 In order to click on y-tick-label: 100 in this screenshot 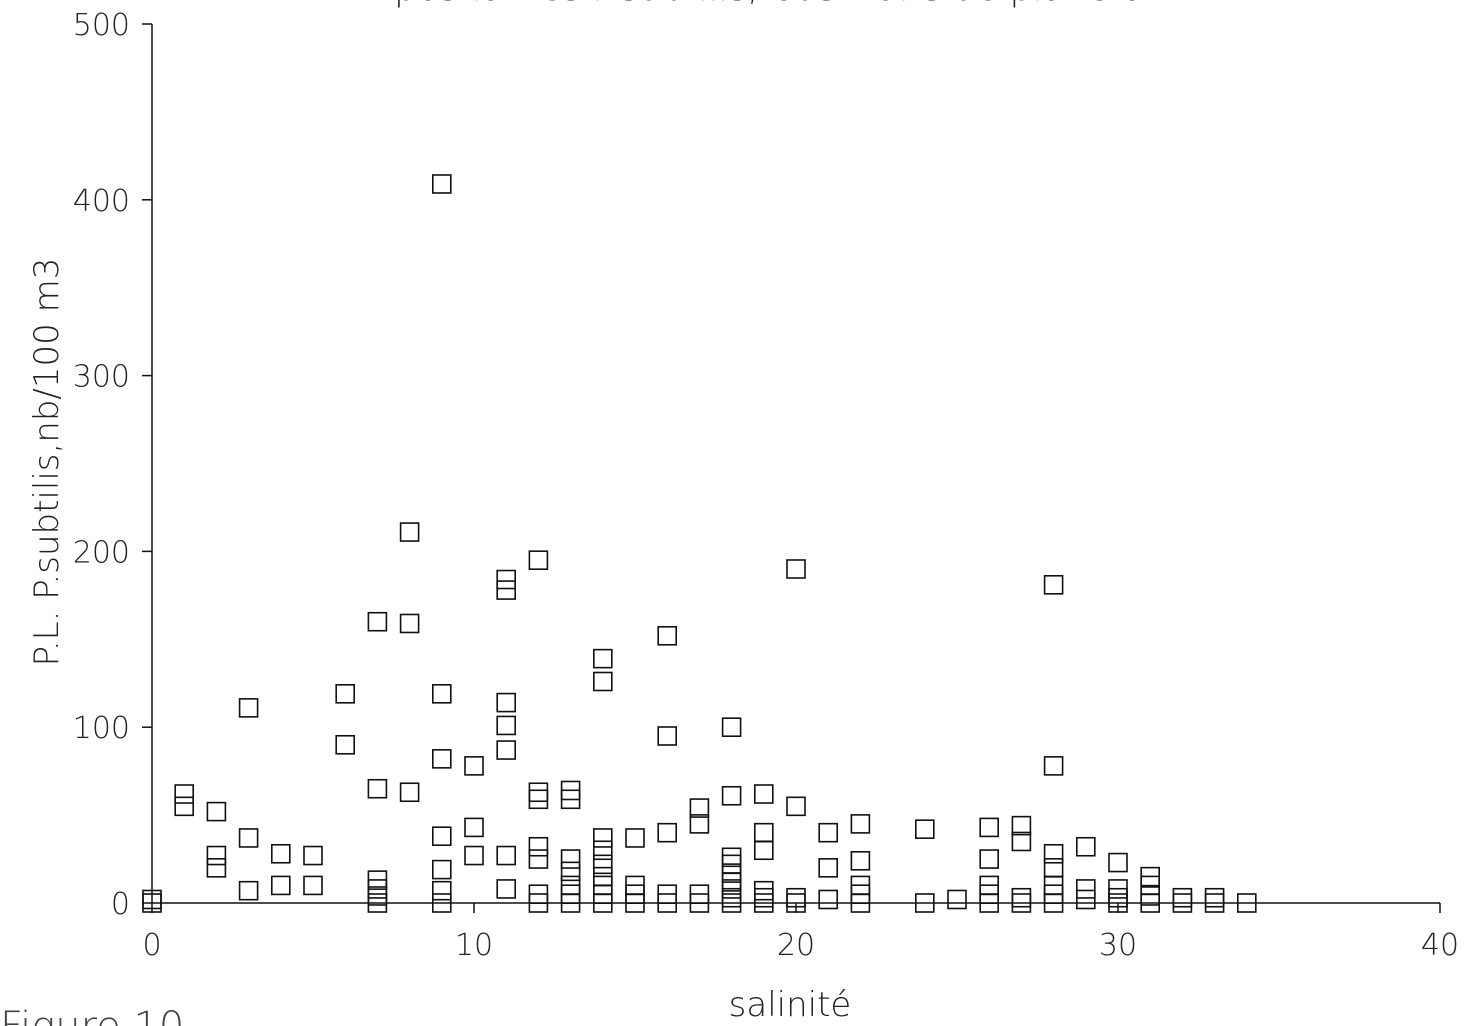, I will do `click(101, 728)`.